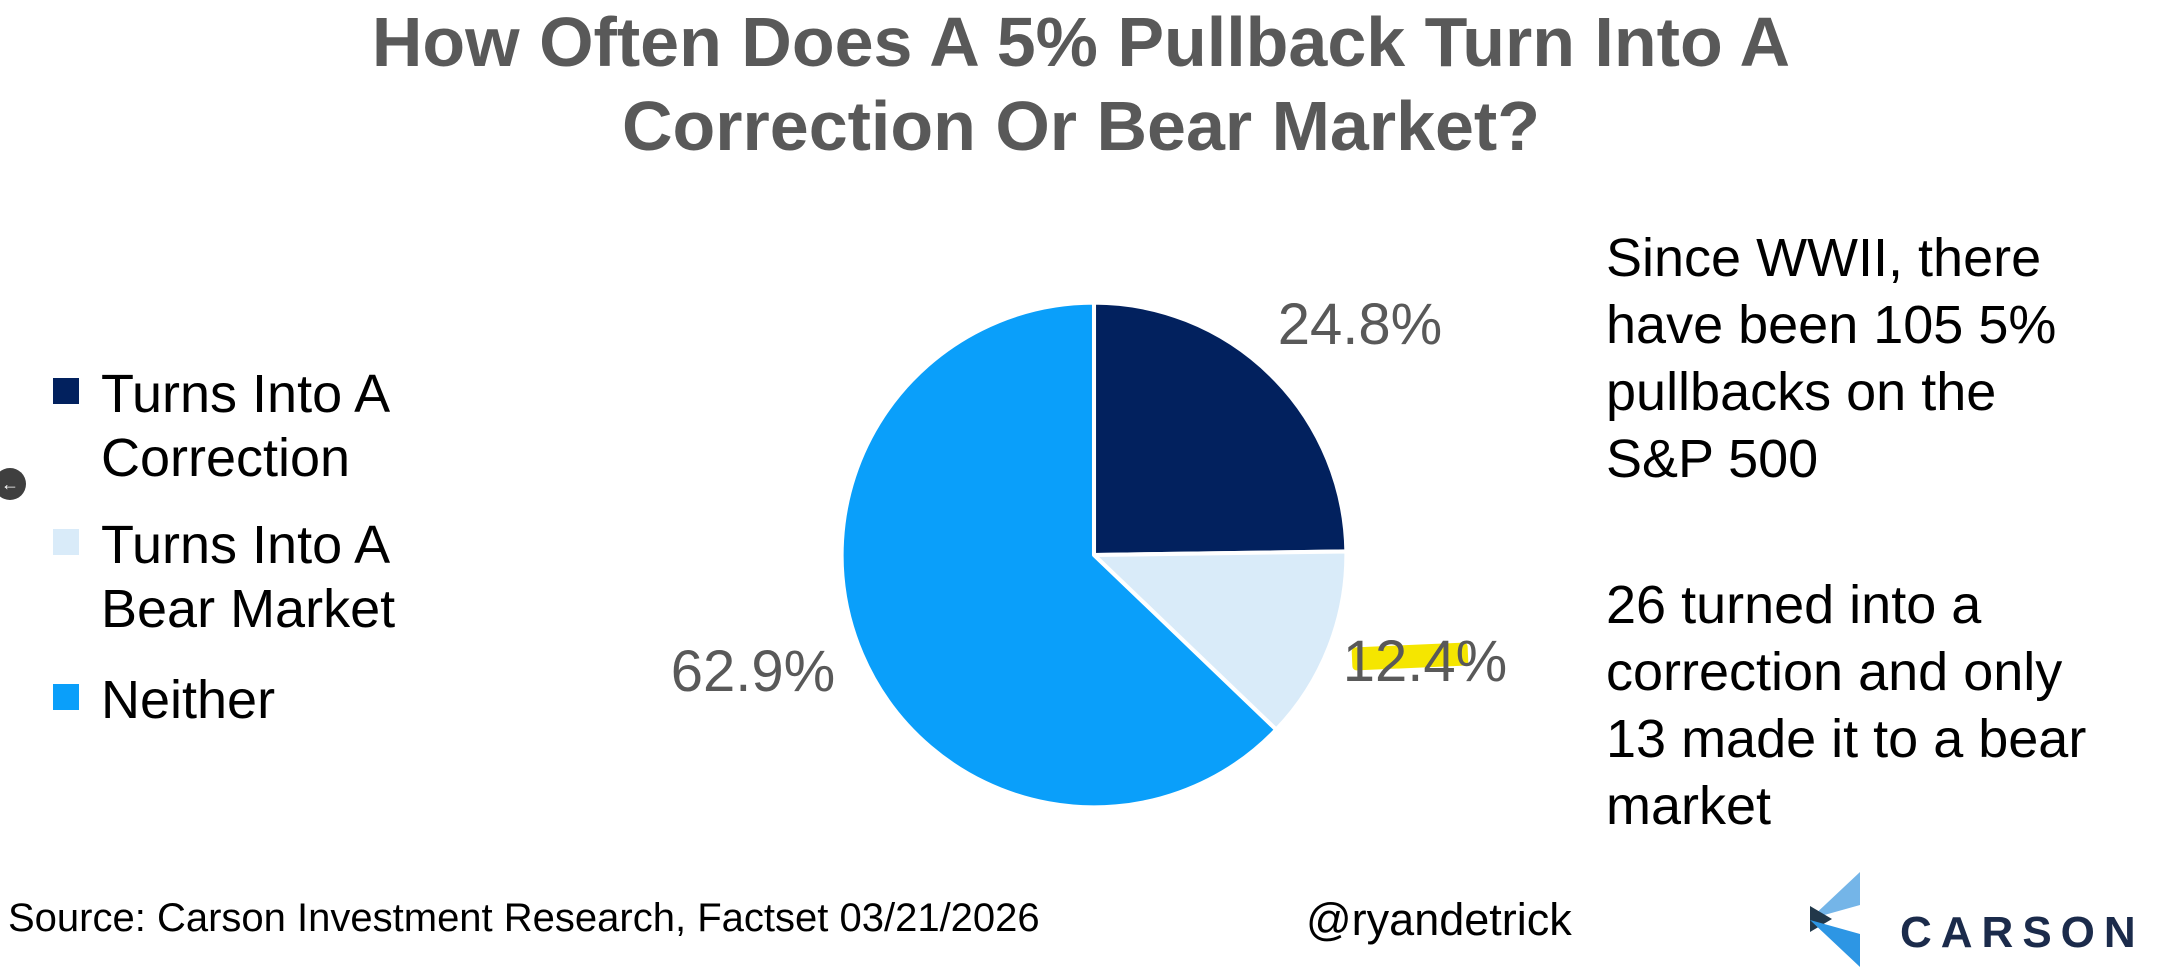  Describe the element at coordinates (1712, 459) in the screenshot. I see `annotation-line: S&P 500` at that location.